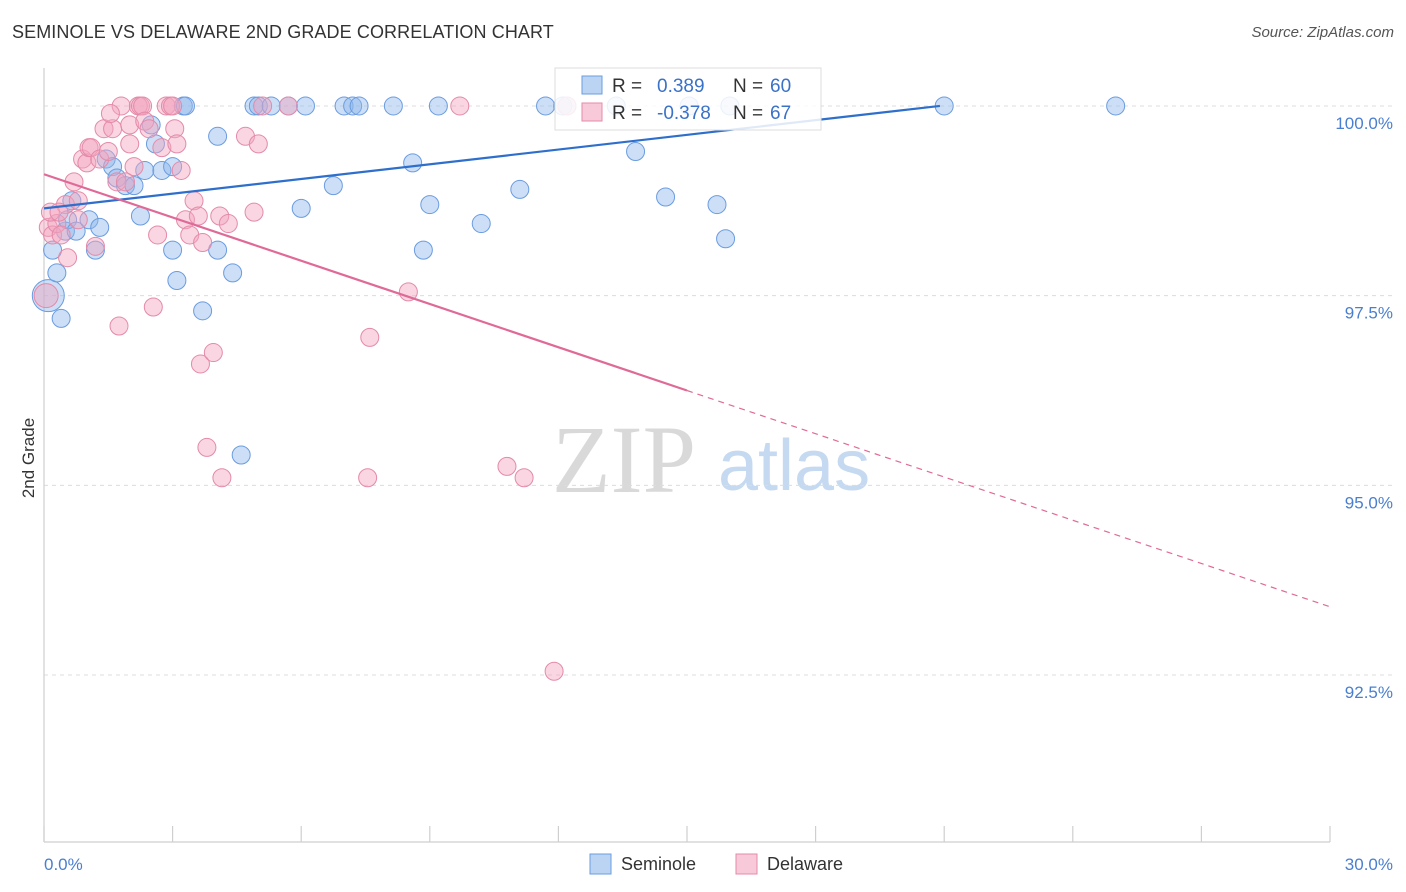 This screenshot has height=892, width=1406. What do you see at coordinates (592, 85) in the screenshot?
I see `seminole-swatch` at bounding box center [592, 85].